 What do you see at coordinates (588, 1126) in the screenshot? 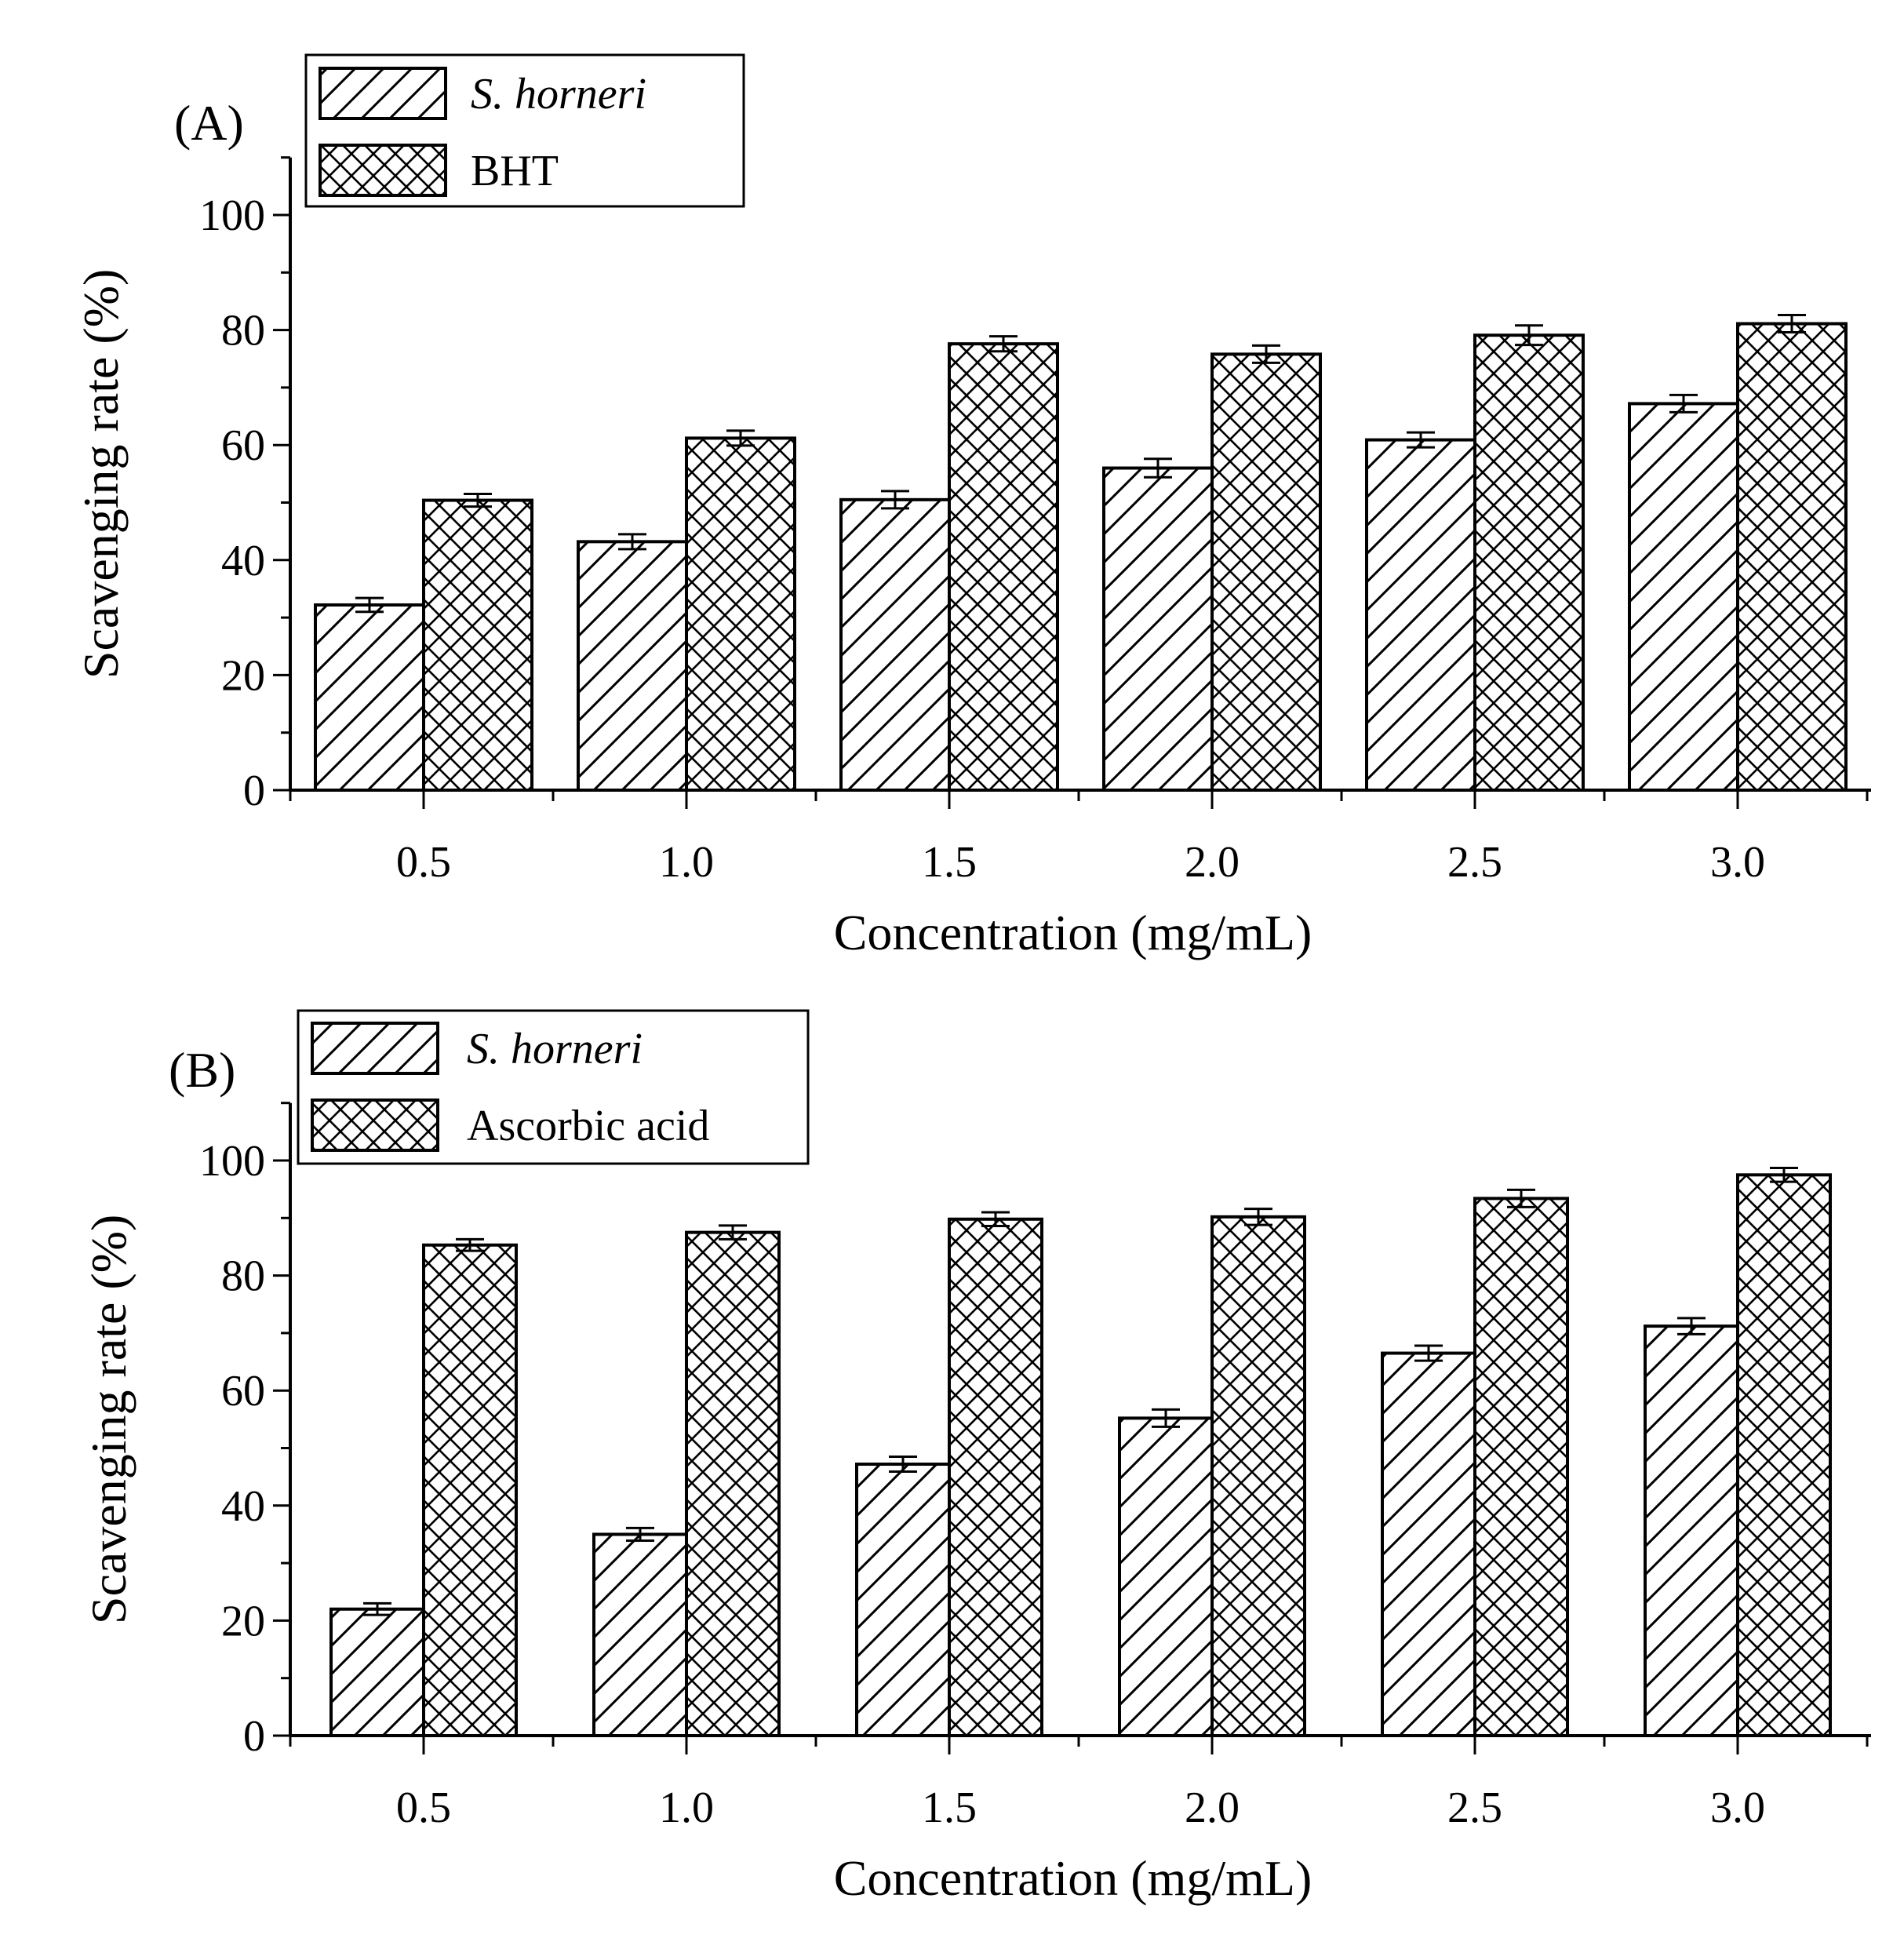
I see `legend-label: Ascorbic acid` at bounding box center [588, 1126].